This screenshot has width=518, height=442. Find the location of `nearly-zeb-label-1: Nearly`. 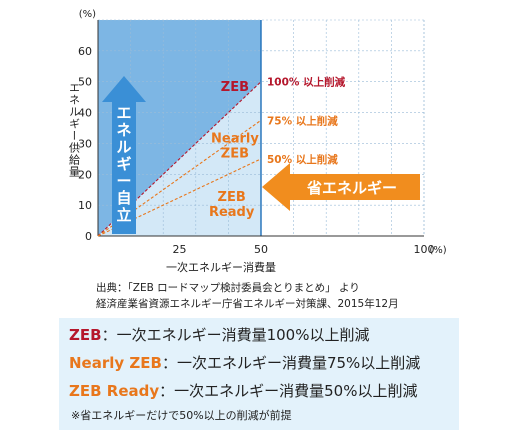

nearly-zeb-label-1: Nearly is located at coordinates (235, 138).